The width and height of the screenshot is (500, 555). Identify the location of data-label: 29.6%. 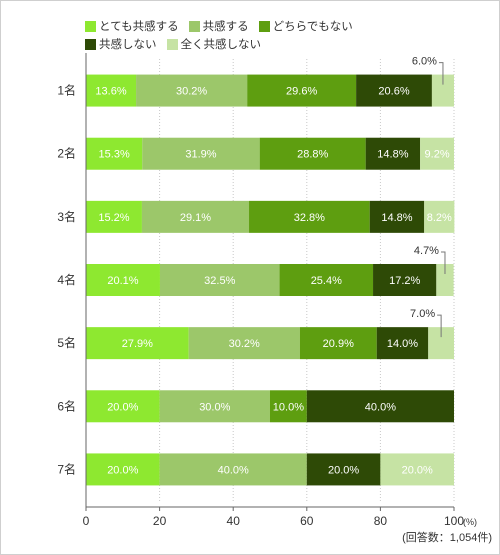
(301, 92).